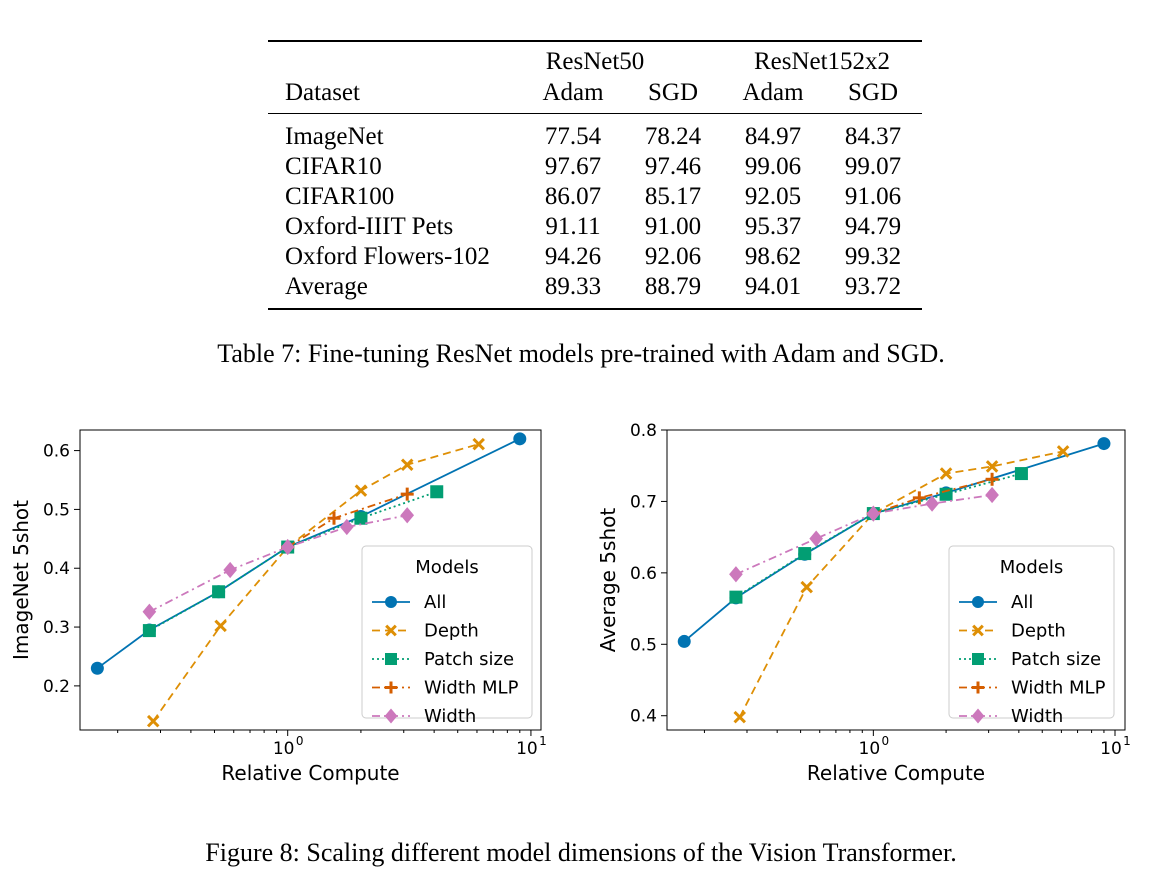 This screenshot has width=1162, height=894. What do you see at coordinates (673, 166) in the screenshot?
I see `table-cell: 97.46` at bounding box center [673, 166].